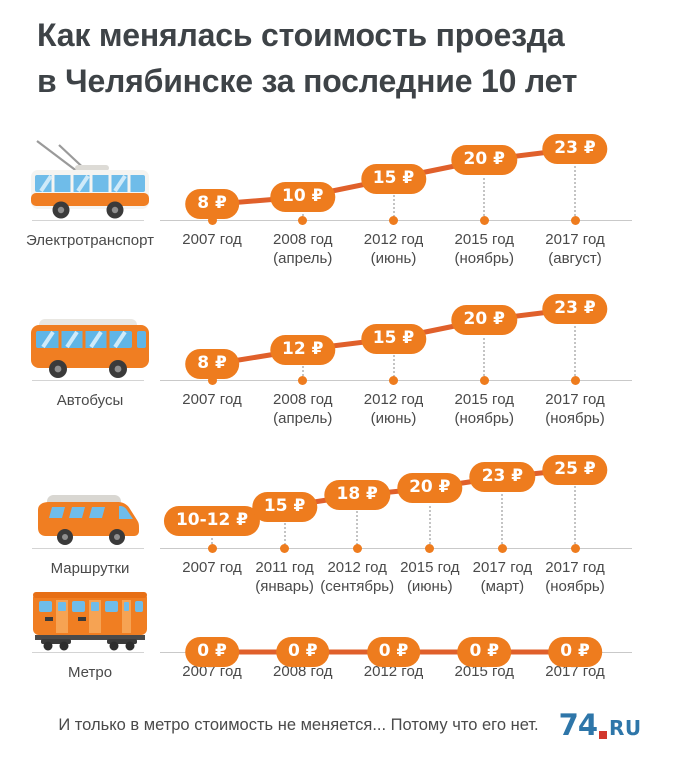 The height and width of the screenshot is (766, 700). Describe the element at coordinates (285, 577) in the screenshot. I see `date-label: 2011 год (январь)` at that location.